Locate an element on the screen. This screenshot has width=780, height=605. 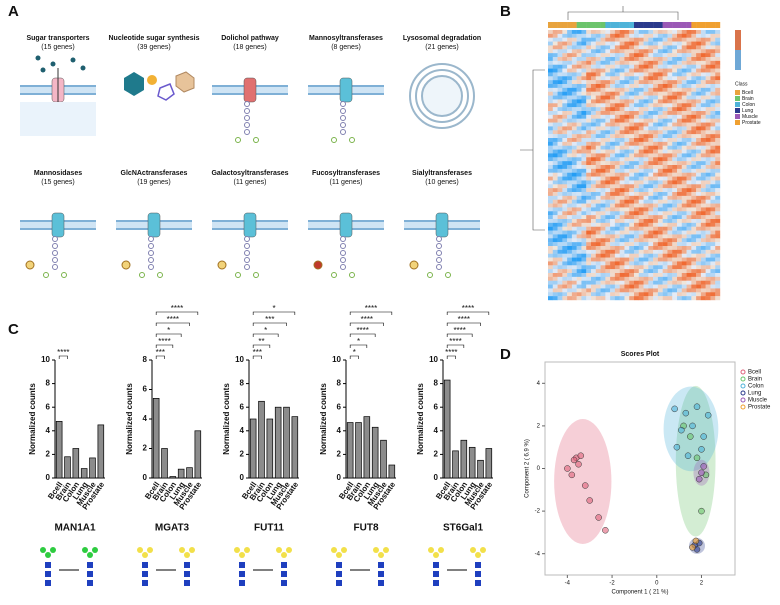
glycan-square is located at coordinates (145, 583).